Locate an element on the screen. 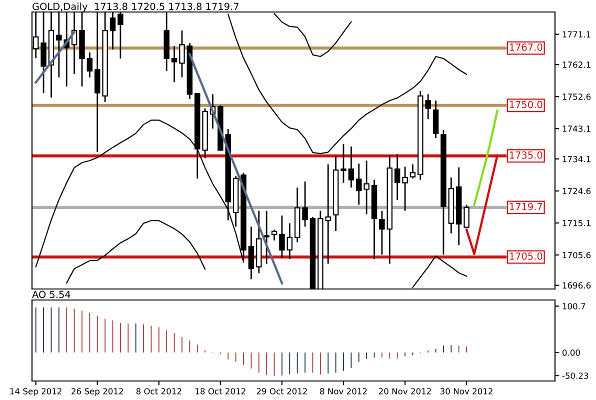 The width and height of the screenshot is (596, 400). y-tick-label: 1743.1 is located at coordinates (576, 129).